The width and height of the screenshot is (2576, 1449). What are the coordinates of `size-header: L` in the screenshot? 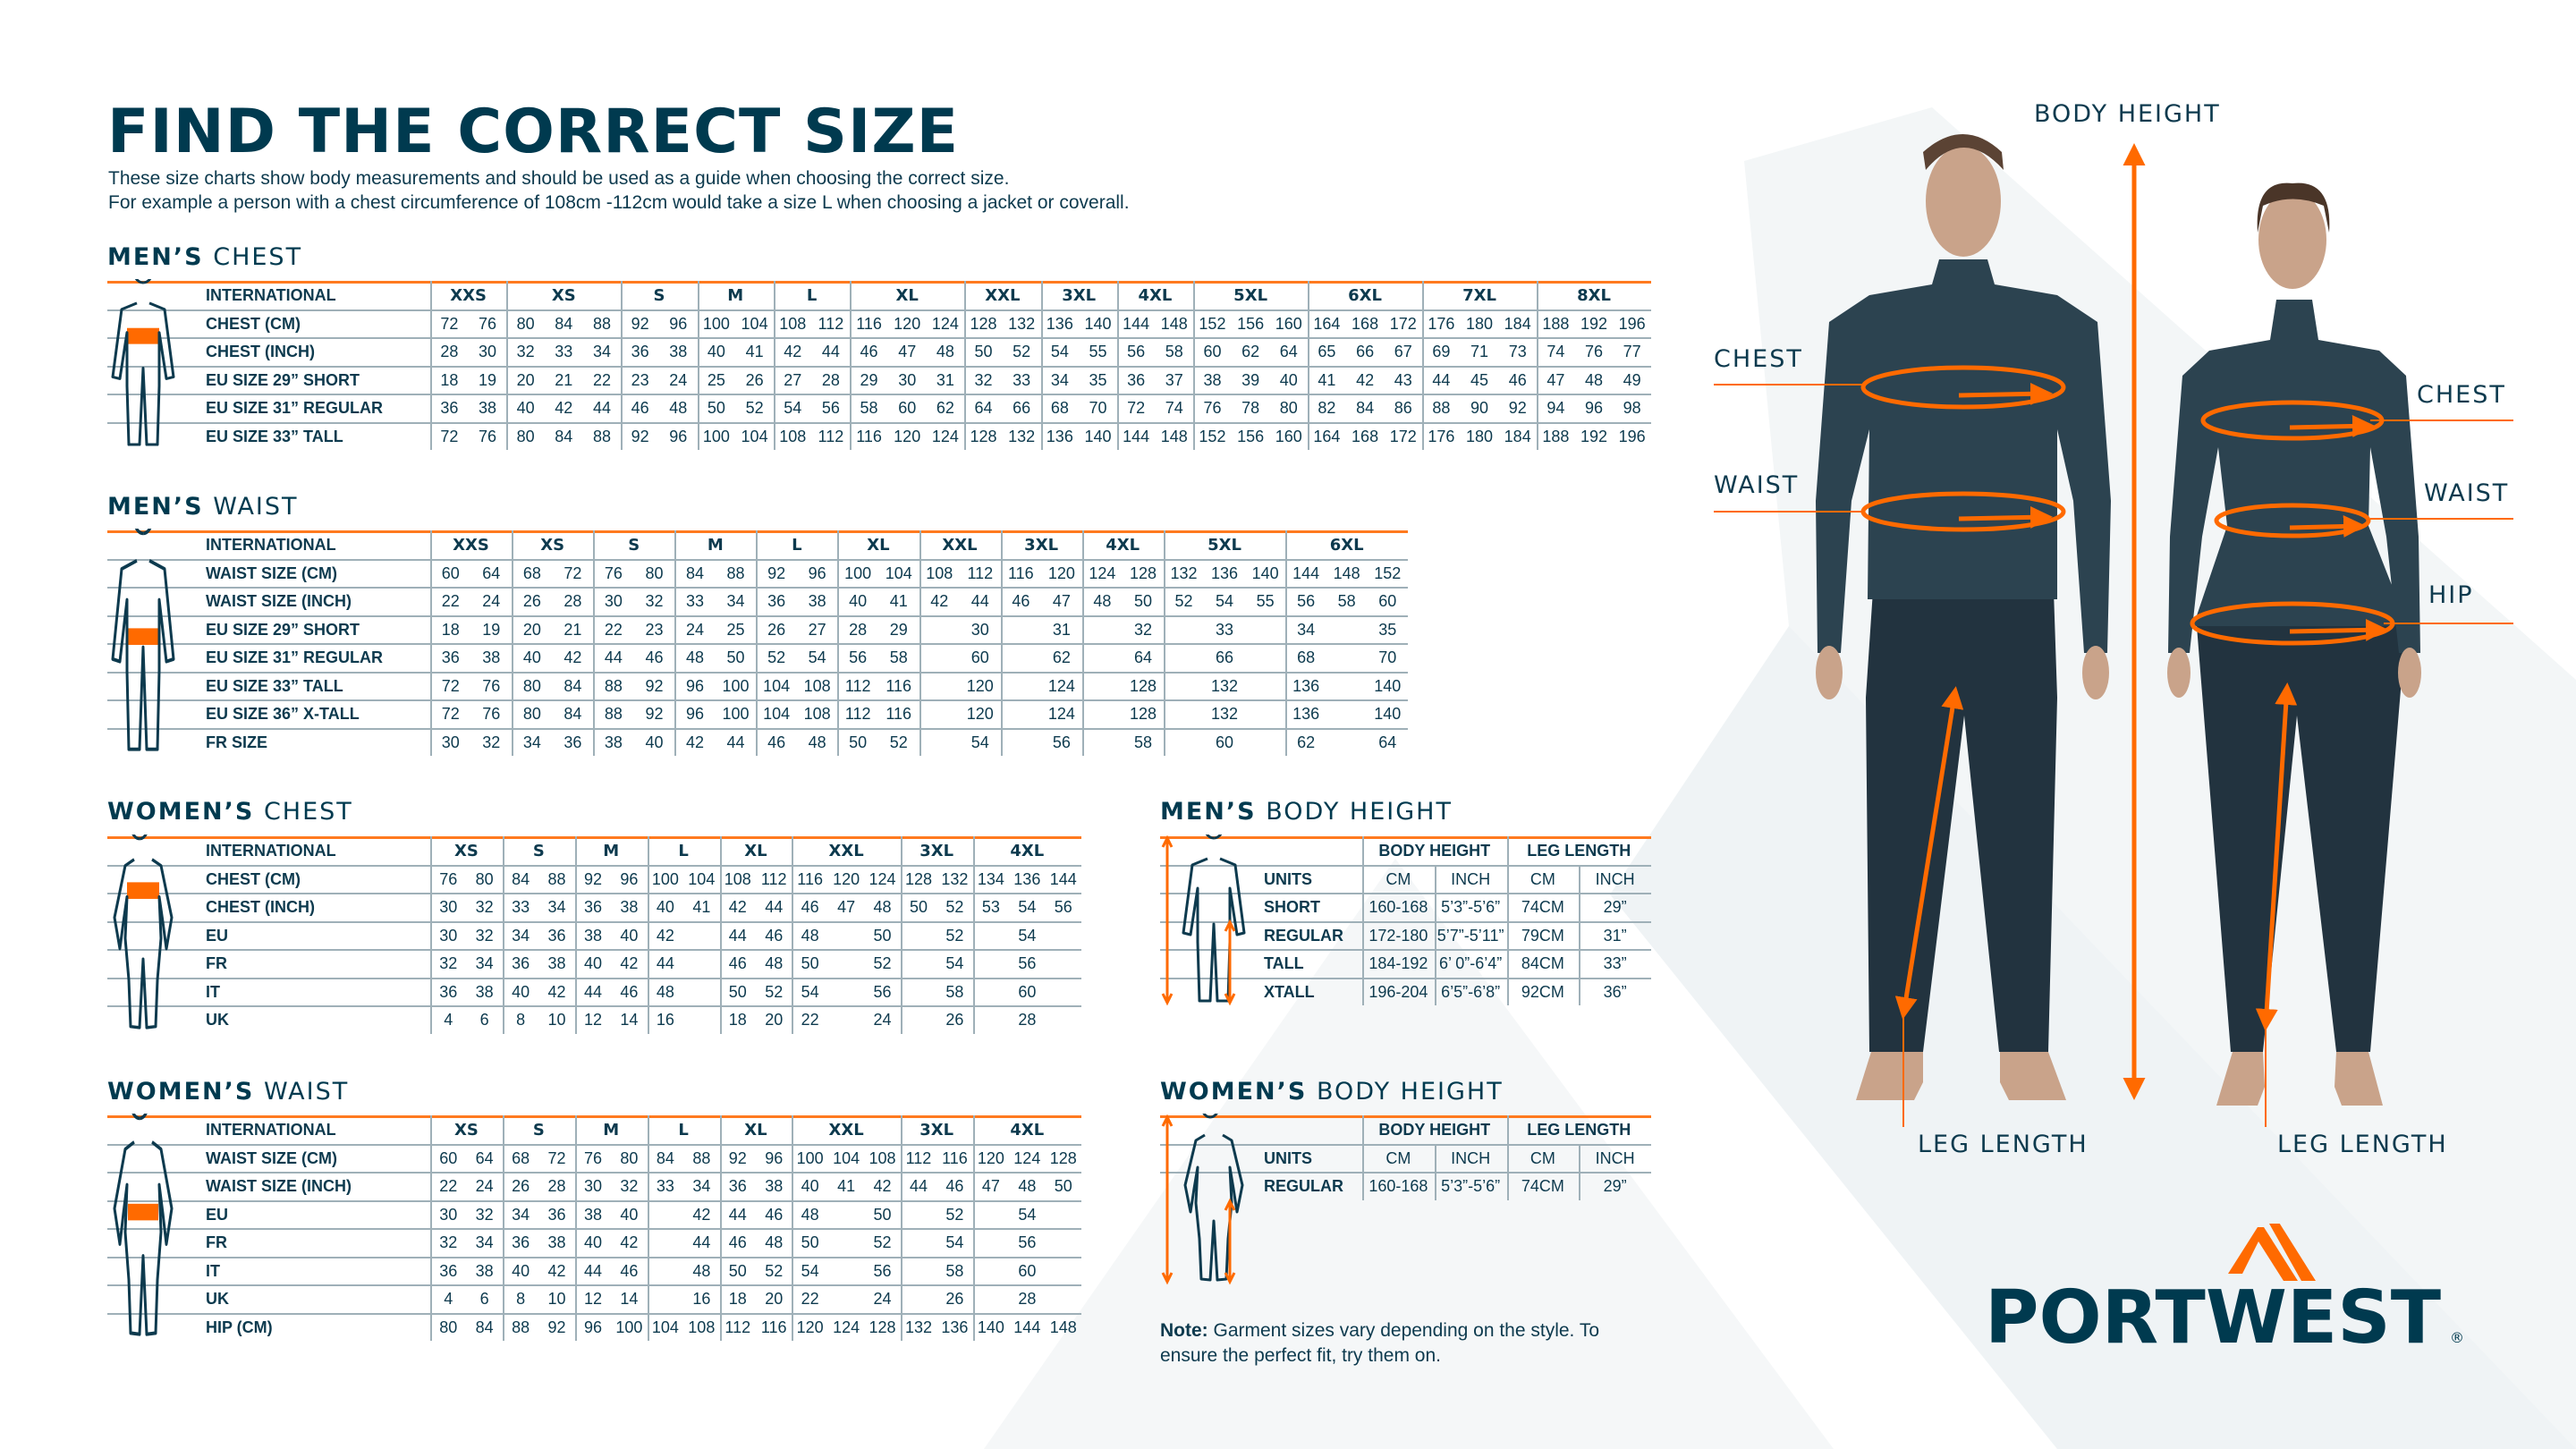 It's located at (683, 851).